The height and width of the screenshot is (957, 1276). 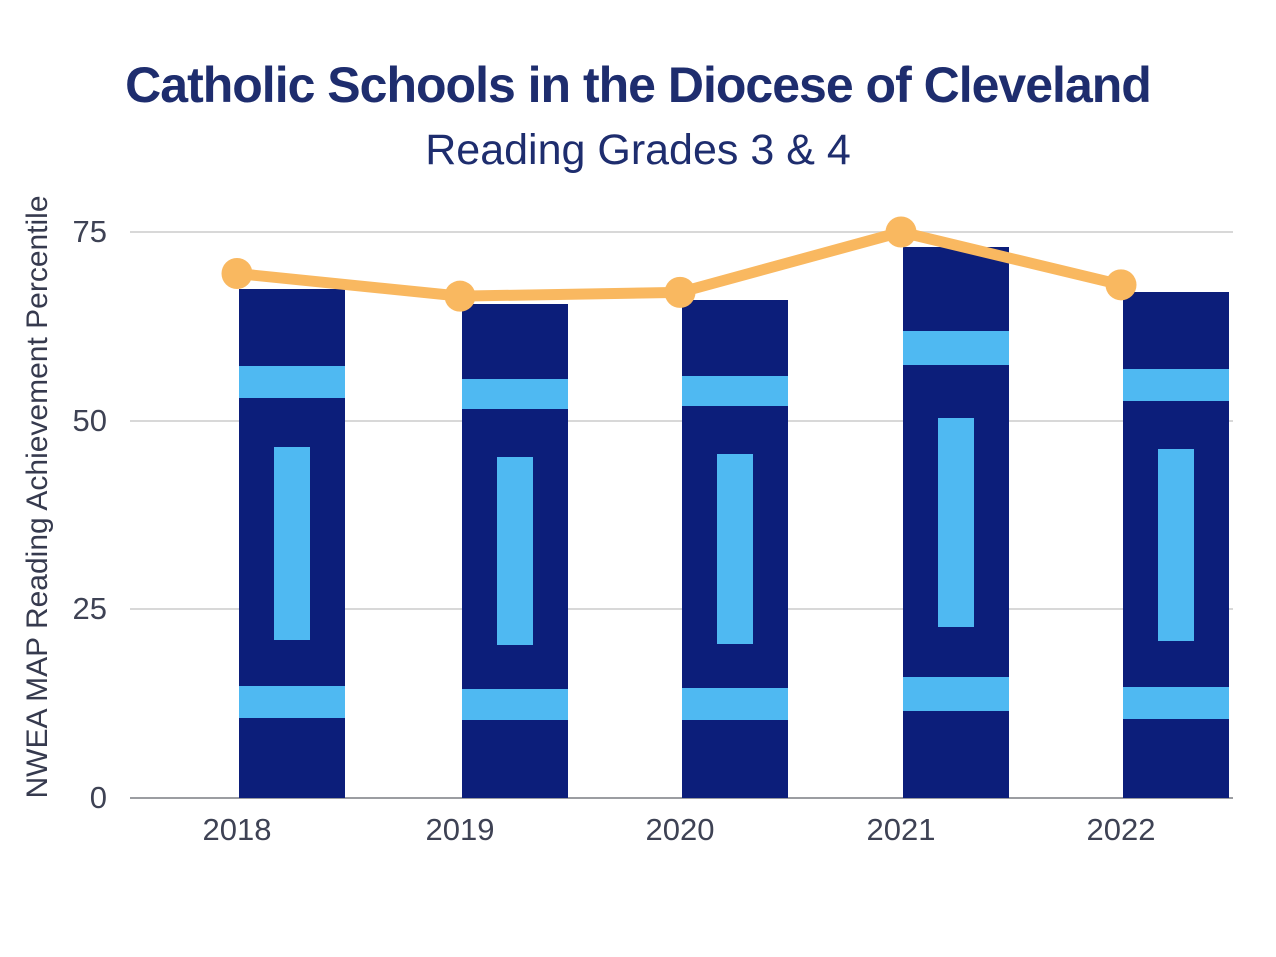 I want to click on y-tick-label: 0, so click(x=98, y=797).